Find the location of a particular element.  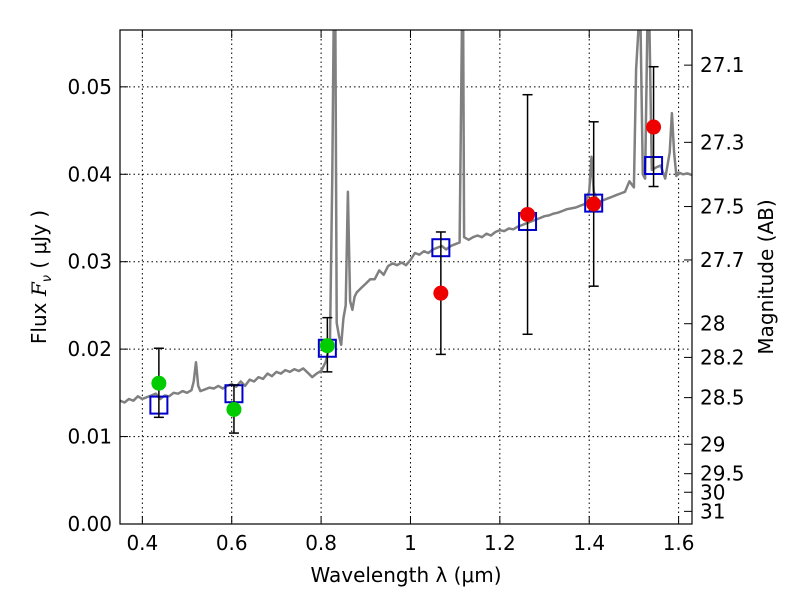

x-tick-label: 0.8 is located at coordinates (321, 543).